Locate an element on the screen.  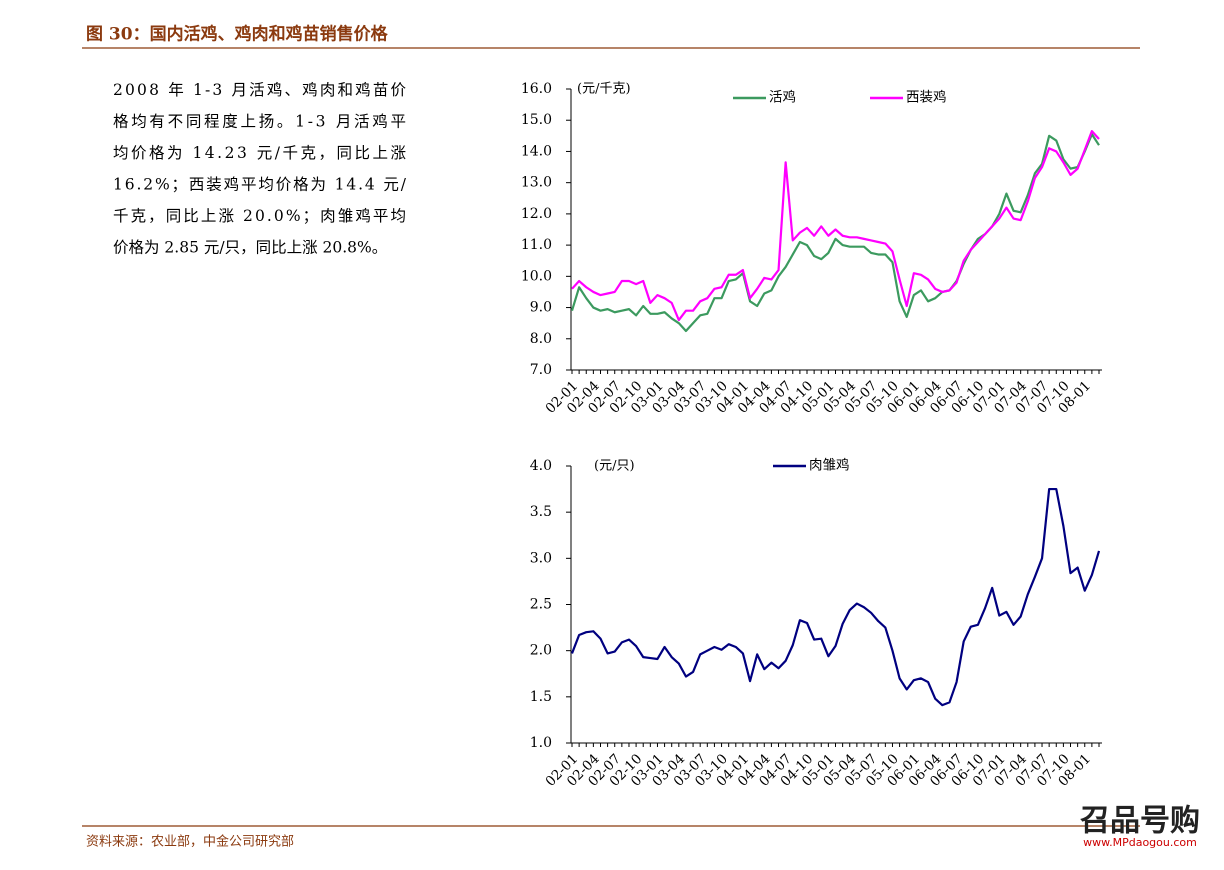
y-tick-label: 11.0 is located at coordinates (536, 245).